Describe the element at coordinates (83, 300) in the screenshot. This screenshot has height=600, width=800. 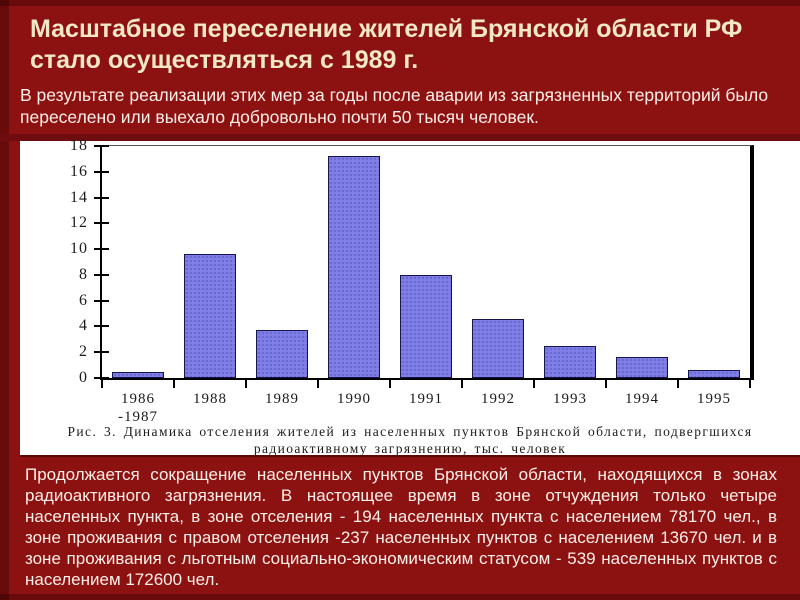
I see `y-tick-label: 6` at that location.